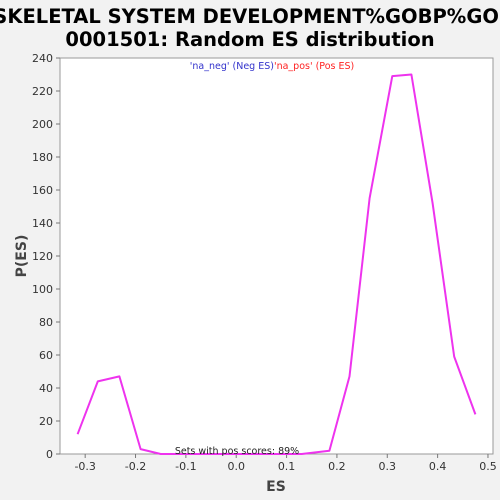 Image resolution: width=500 pixels, height=500 pixels. I want to click on y-tick-label: 0, so click(49, 454).